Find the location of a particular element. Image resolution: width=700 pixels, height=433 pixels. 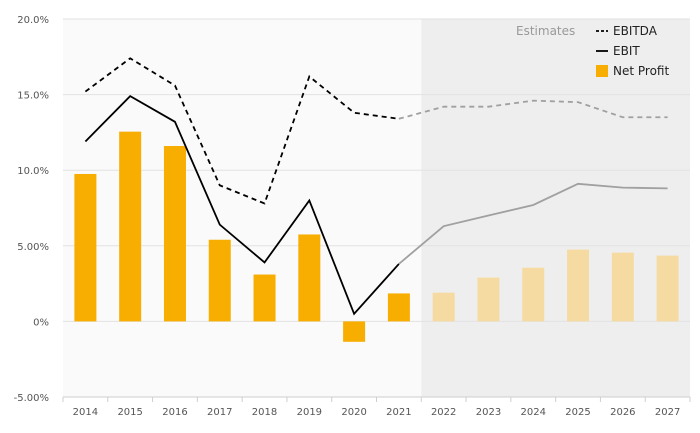

y-tick-label: 10.0% is located at coordinates (33, 171).